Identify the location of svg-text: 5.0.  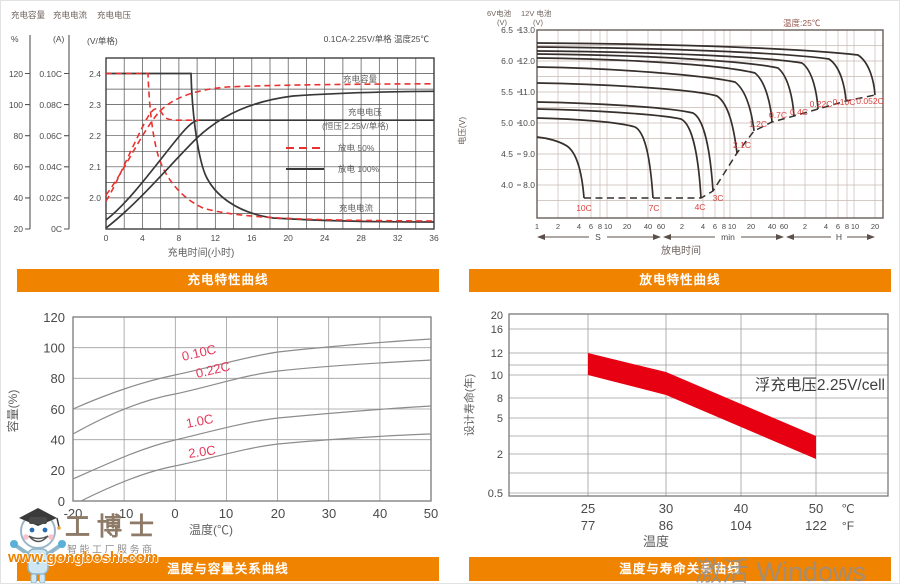
(507, 123).